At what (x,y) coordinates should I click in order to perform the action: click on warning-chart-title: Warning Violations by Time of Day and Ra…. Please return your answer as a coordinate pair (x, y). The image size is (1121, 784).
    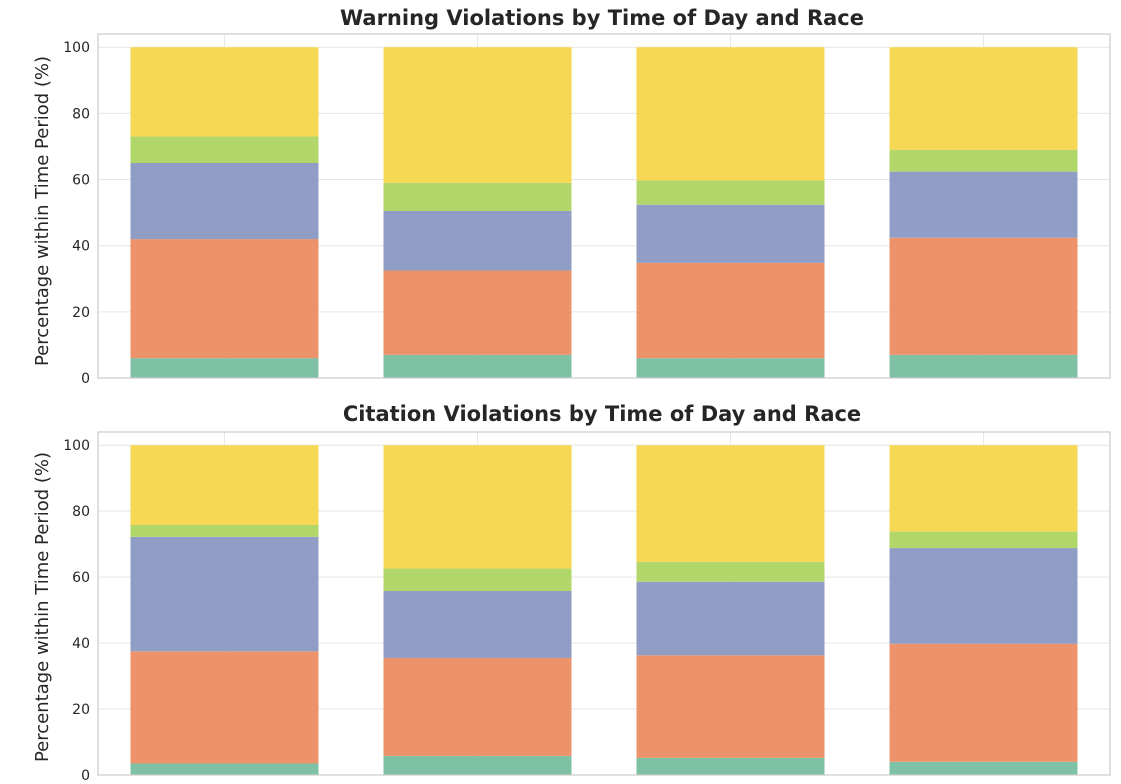
    Looking at the image, I should click on (602, 18).